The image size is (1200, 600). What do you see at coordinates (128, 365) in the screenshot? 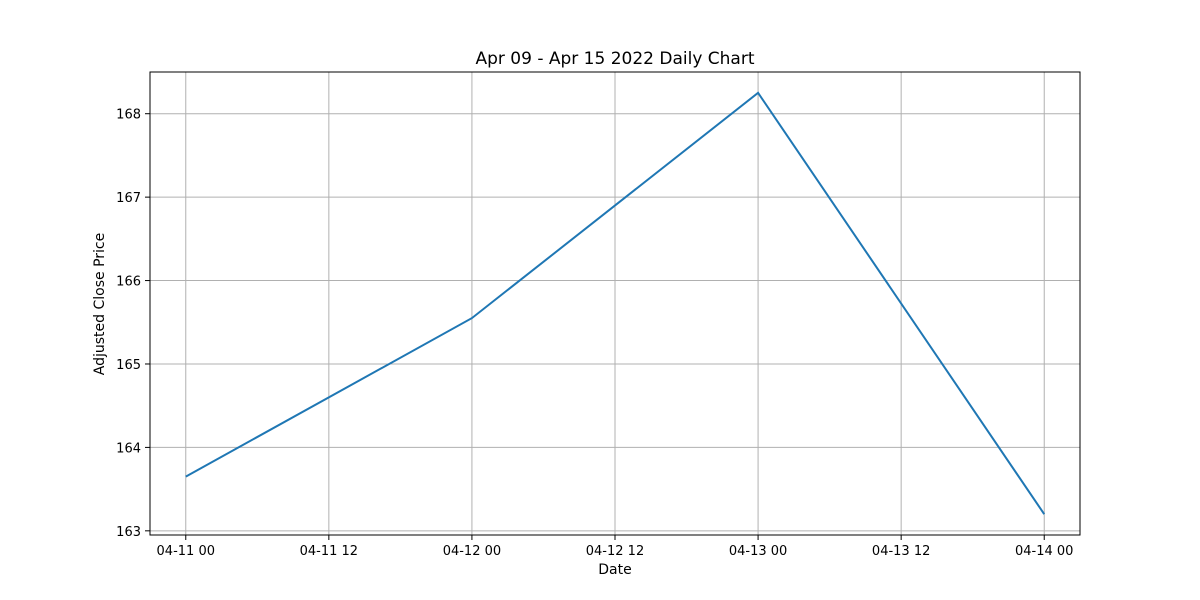
I see `y-tick-label: 165` at bounding box center [128, 365].